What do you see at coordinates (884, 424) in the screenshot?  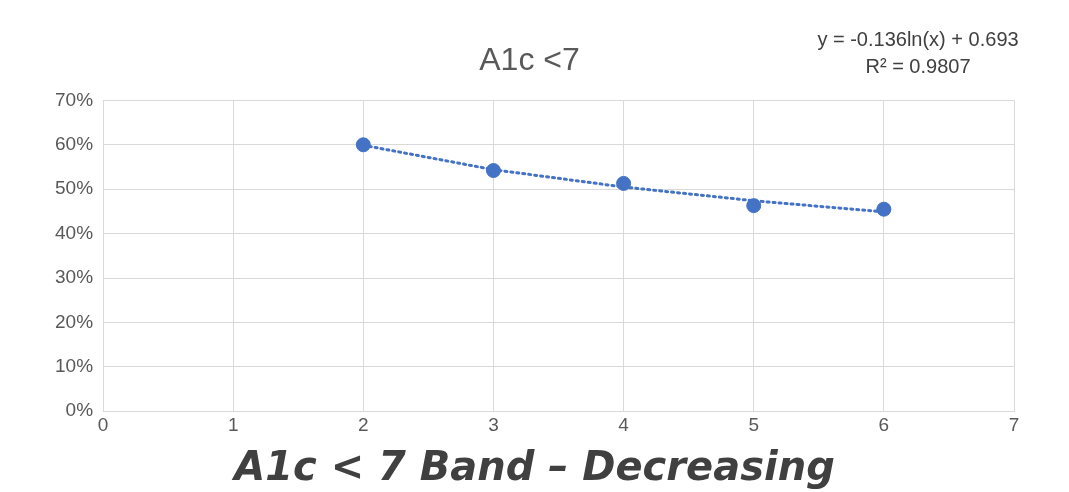 I see `x-tick-label: 6` at bounding box center [884, 424].